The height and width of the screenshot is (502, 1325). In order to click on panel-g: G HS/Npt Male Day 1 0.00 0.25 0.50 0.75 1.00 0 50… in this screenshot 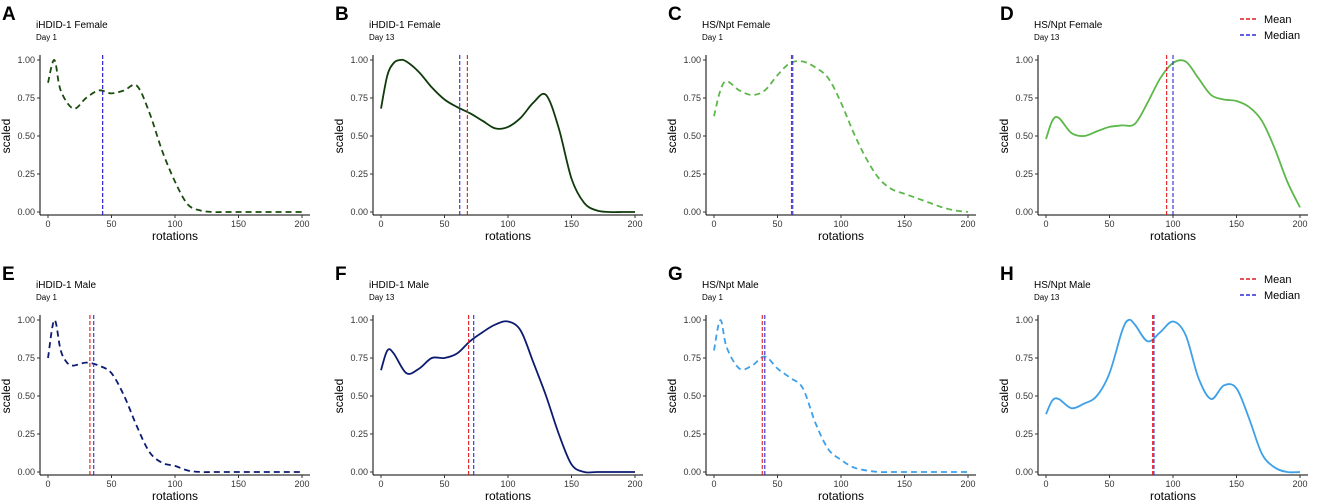, I will do `click(820, 383)`.